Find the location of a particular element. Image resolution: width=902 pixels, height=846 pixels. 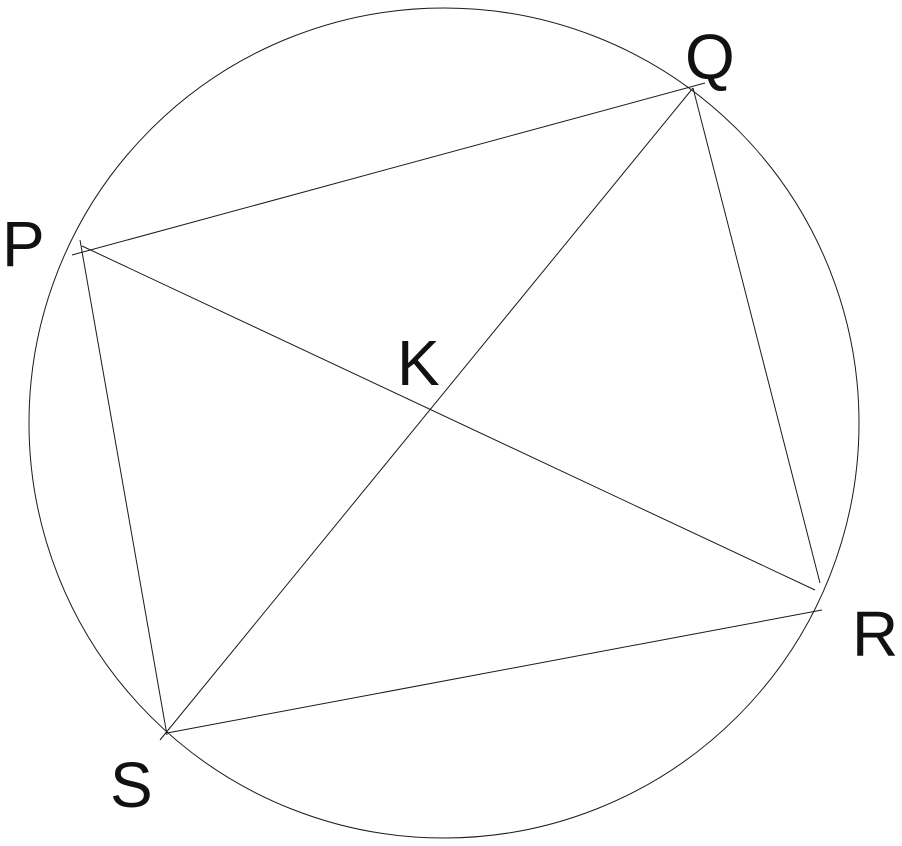

side-sp is located at coordinates (123, 487).